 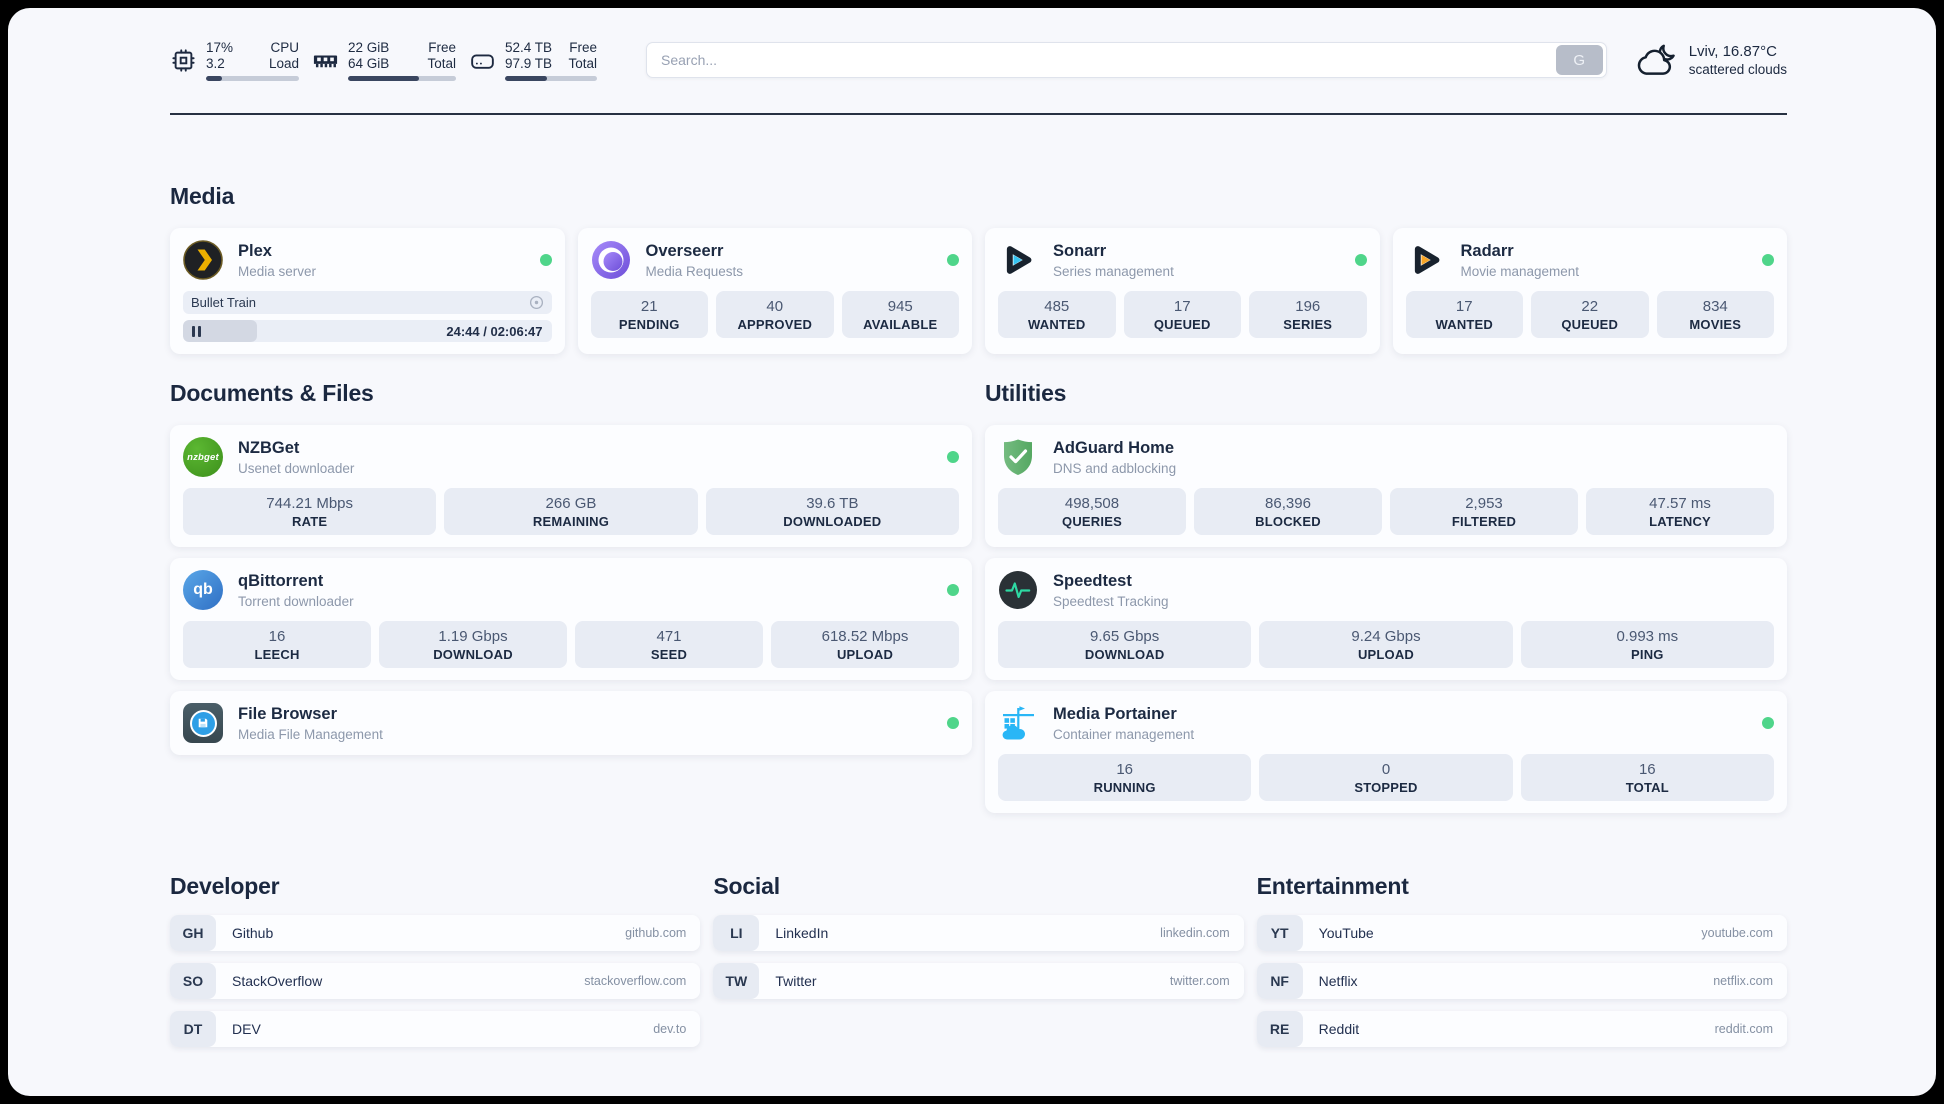 What do you see at coordinates (610, 260) in the screenshot?
I see `overseerr-icon` at bounding box center [610, 260].